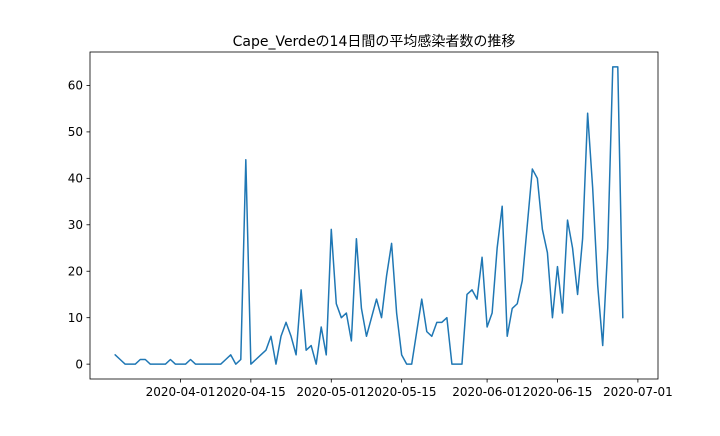 The width and height of the screenshot is (720, 436). Describe the element at coordinates (181, 392) in the screenshot. I see `x-tick-label: 2020-04-01` at that location.